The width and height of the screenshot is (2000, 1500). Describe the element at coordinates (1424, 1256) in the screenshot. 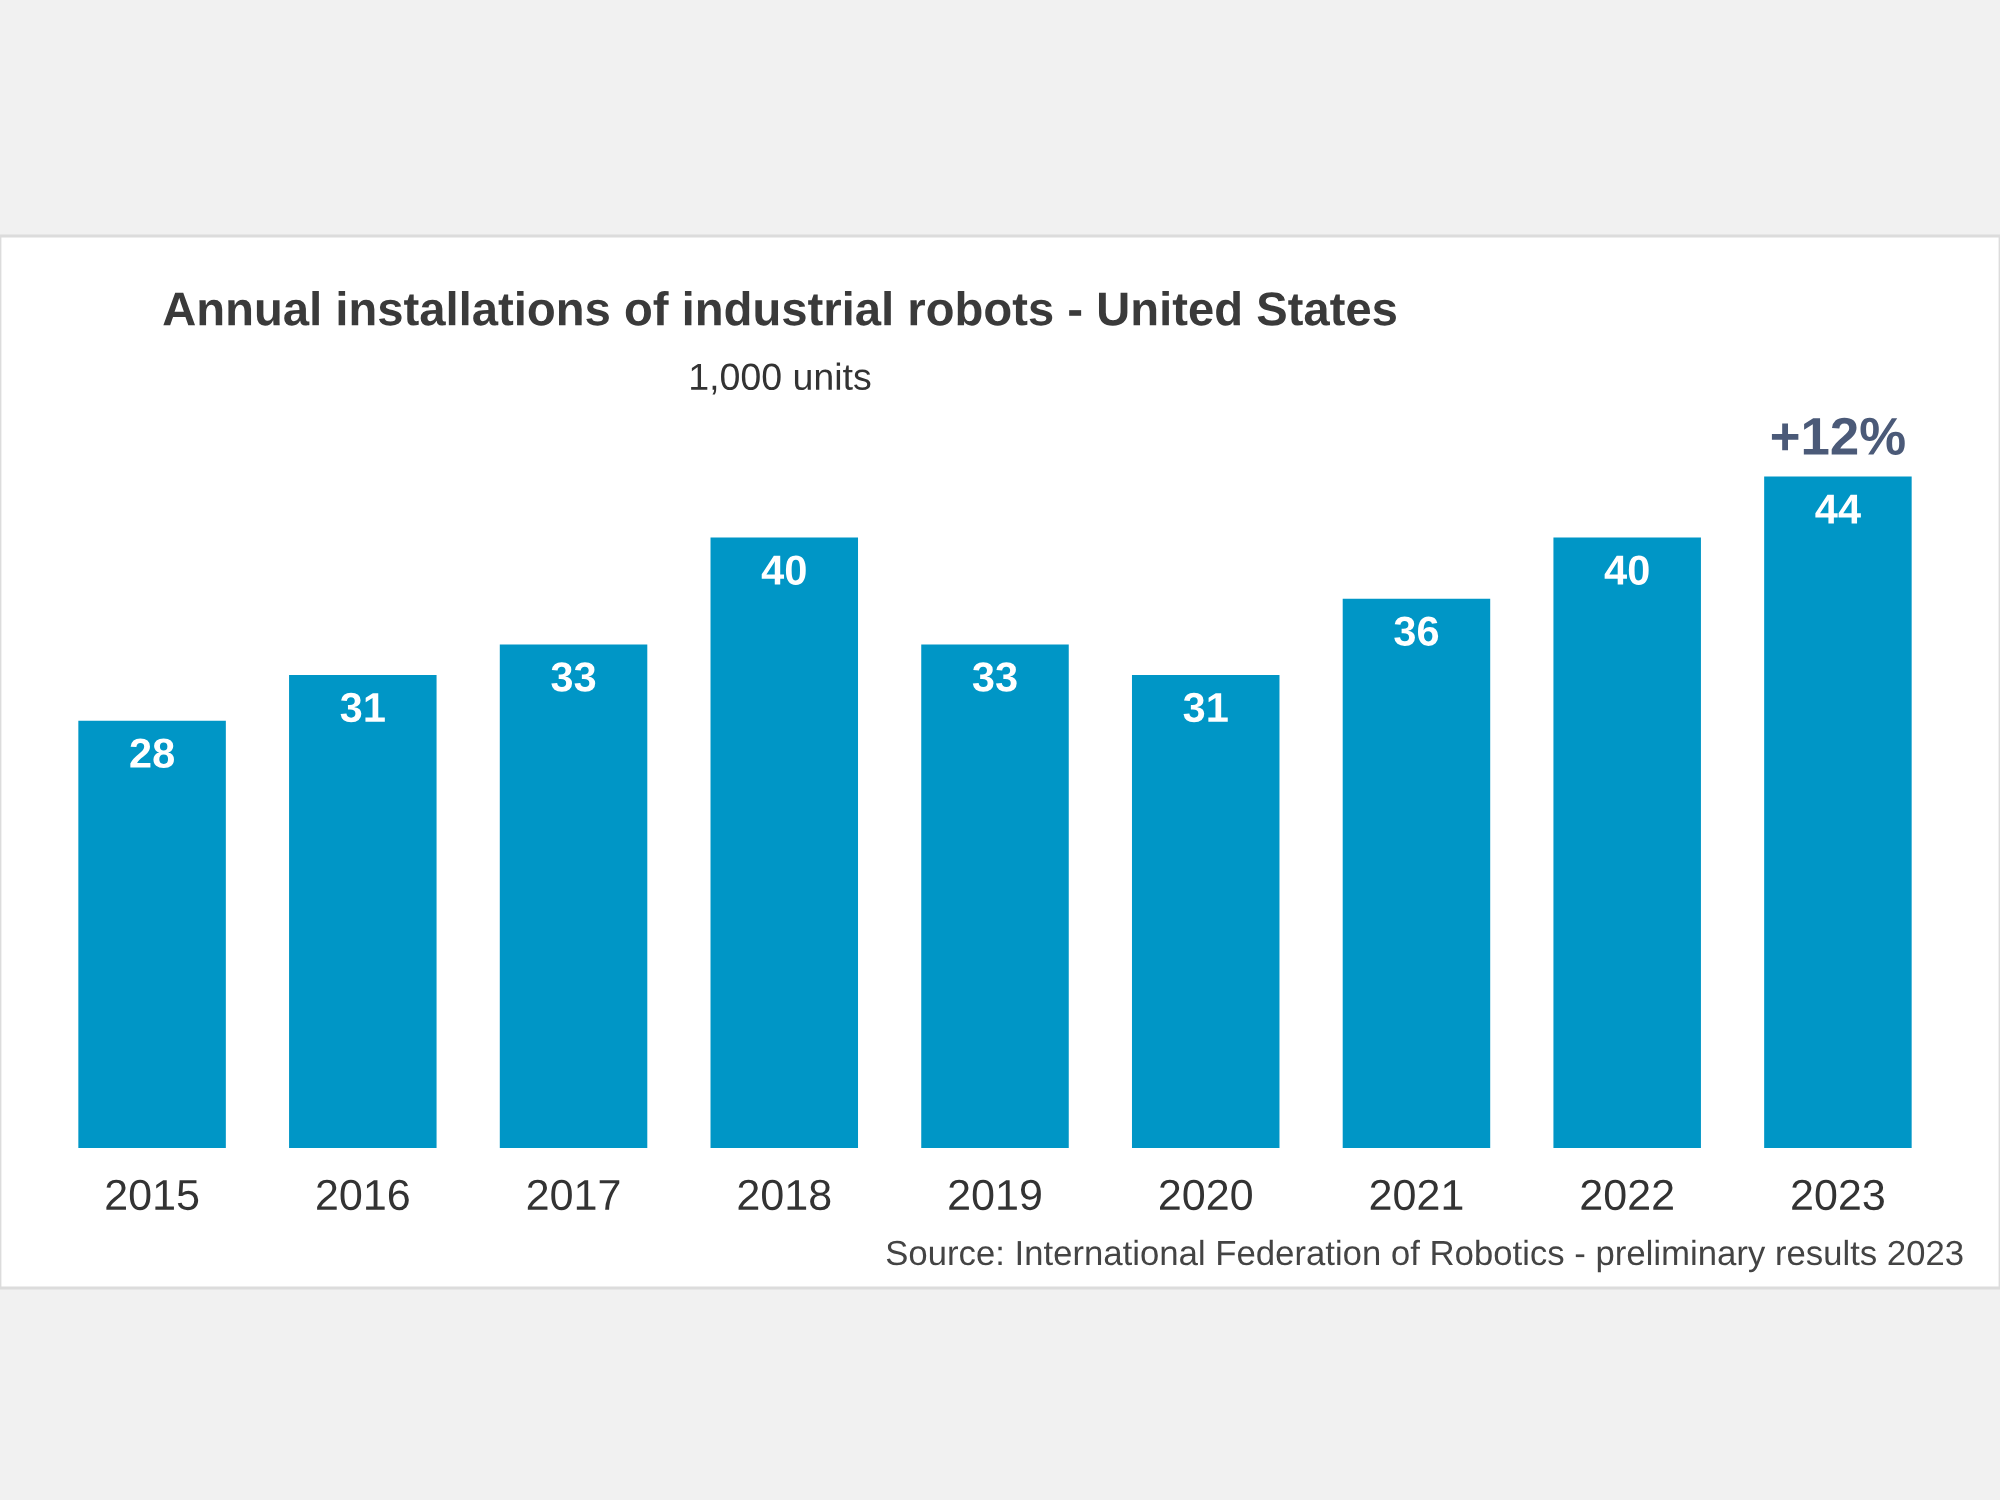

I see `source-note: Source: International Federation of Robotics - preliminary results 2023` at that location.